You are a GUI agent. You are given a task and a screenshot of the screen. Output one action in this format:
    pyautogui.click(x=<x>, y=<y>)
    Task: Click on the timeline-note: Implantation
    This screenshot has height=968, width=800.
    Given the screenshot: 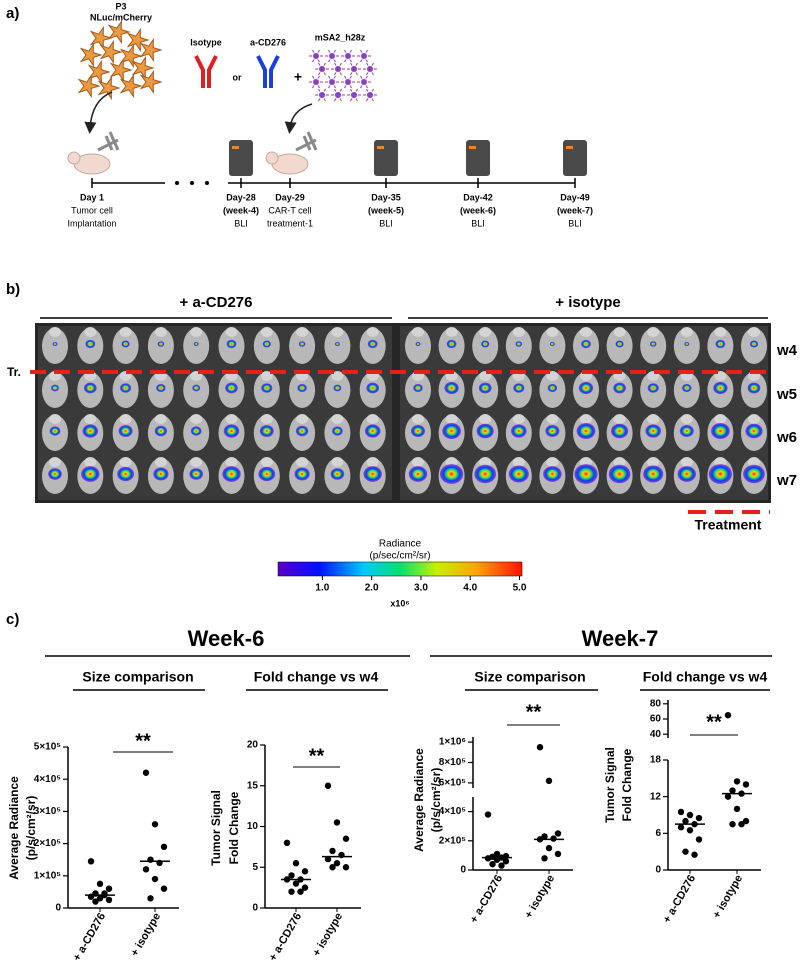 What is the action you would take?
    pyautogui.click(x=91, y=223)
    